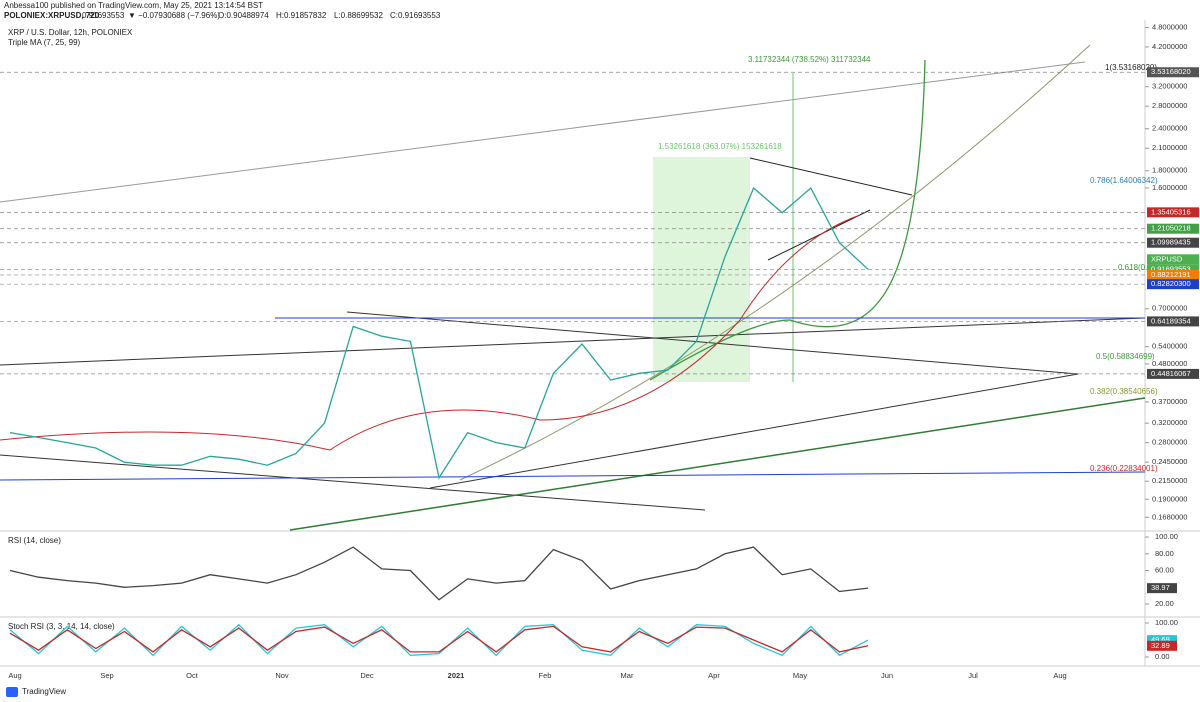 This screenshot has width=1200, height=702. I want to click on open: O:0.90488974, so click(243, 15).